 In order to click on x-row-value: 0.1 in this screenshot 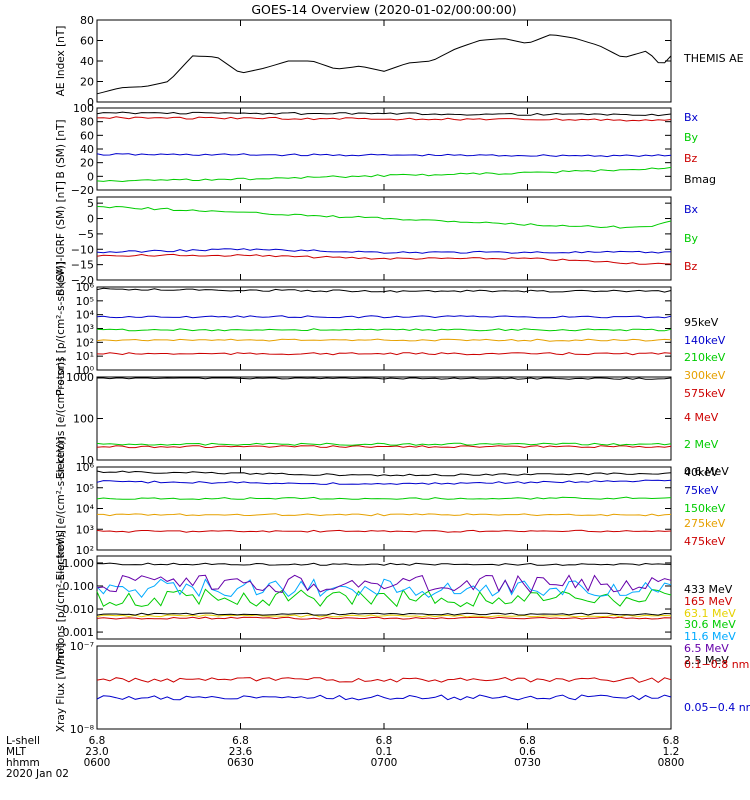, I will do `click(384, 752)`.